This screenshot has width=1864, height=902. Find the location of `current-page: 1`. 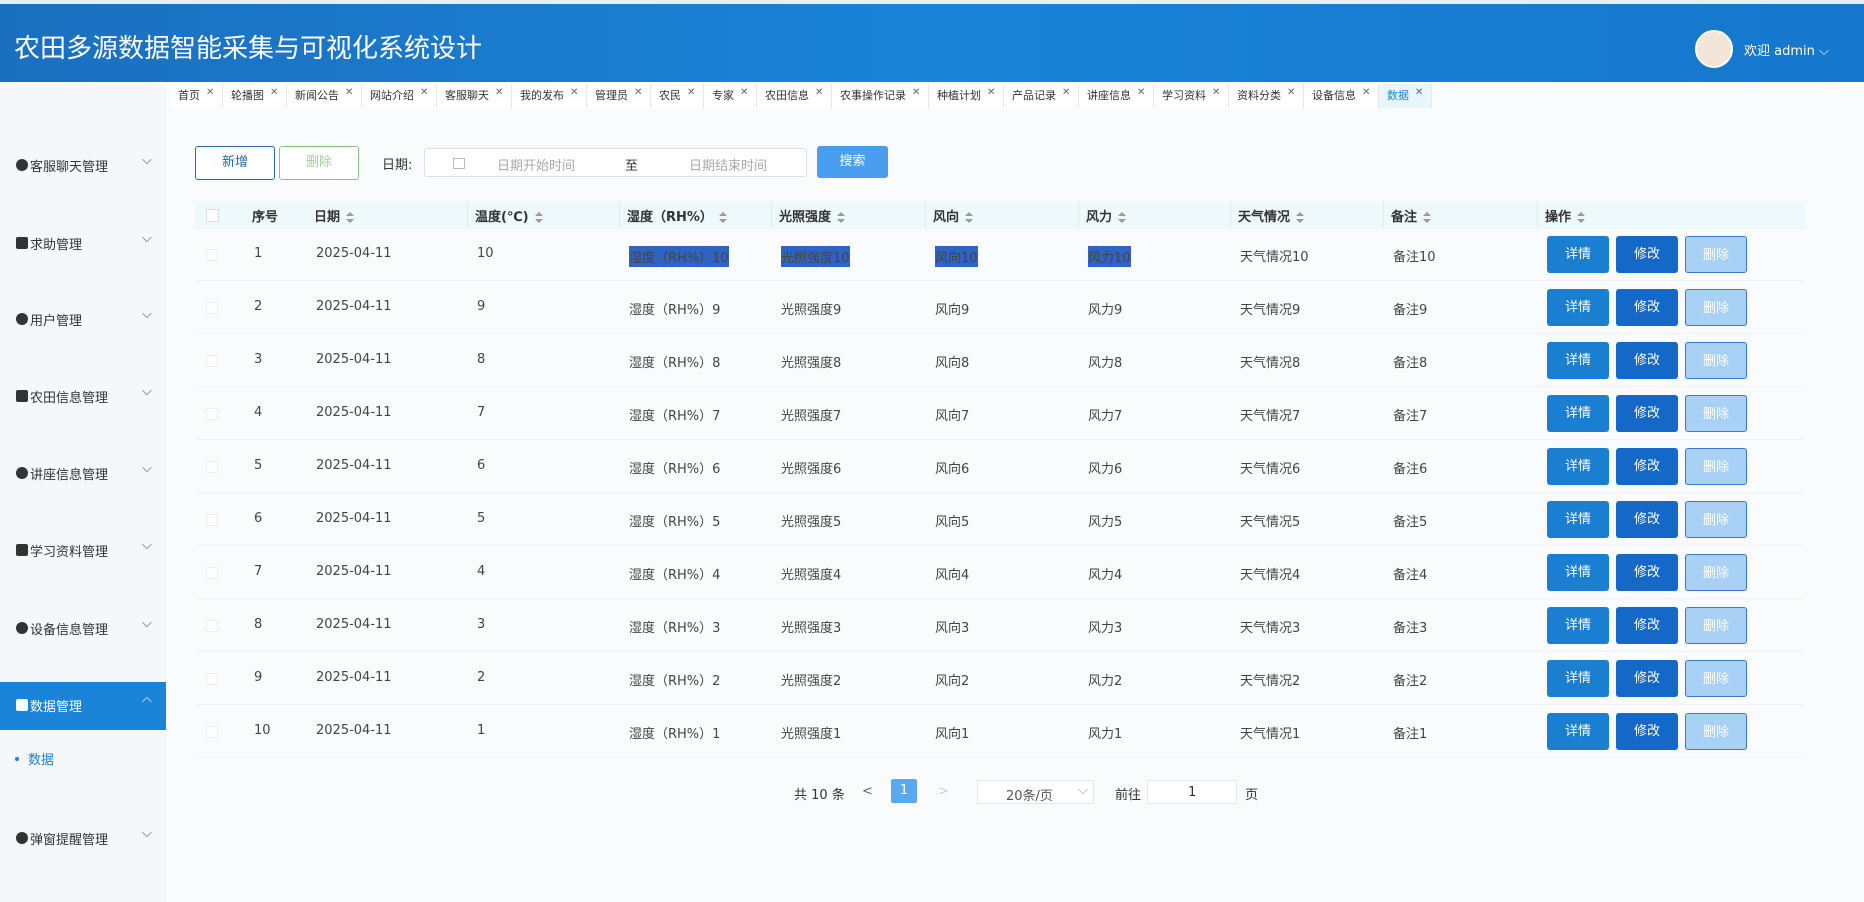

current-page: 1 is located at coordinates (904, 791).